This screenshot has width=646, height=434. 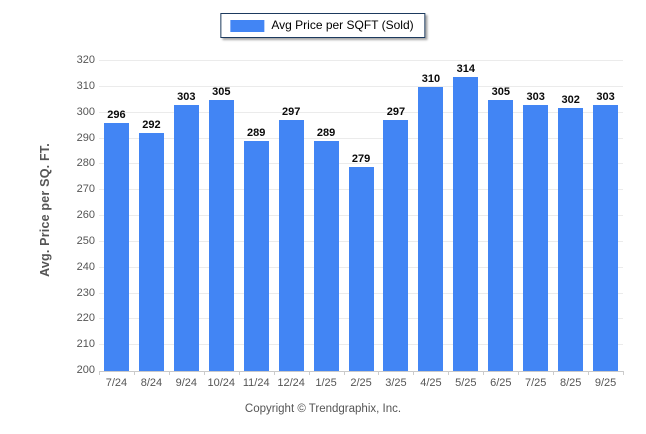 I want to click on bar-slot-7/24: 296 7/24, so click(x=116, y=225).